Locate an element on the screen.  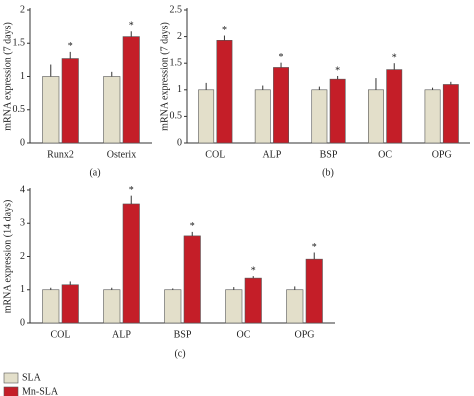
y-axis-label: mRNA expression (14 days) is located at coordinates (7, 257).